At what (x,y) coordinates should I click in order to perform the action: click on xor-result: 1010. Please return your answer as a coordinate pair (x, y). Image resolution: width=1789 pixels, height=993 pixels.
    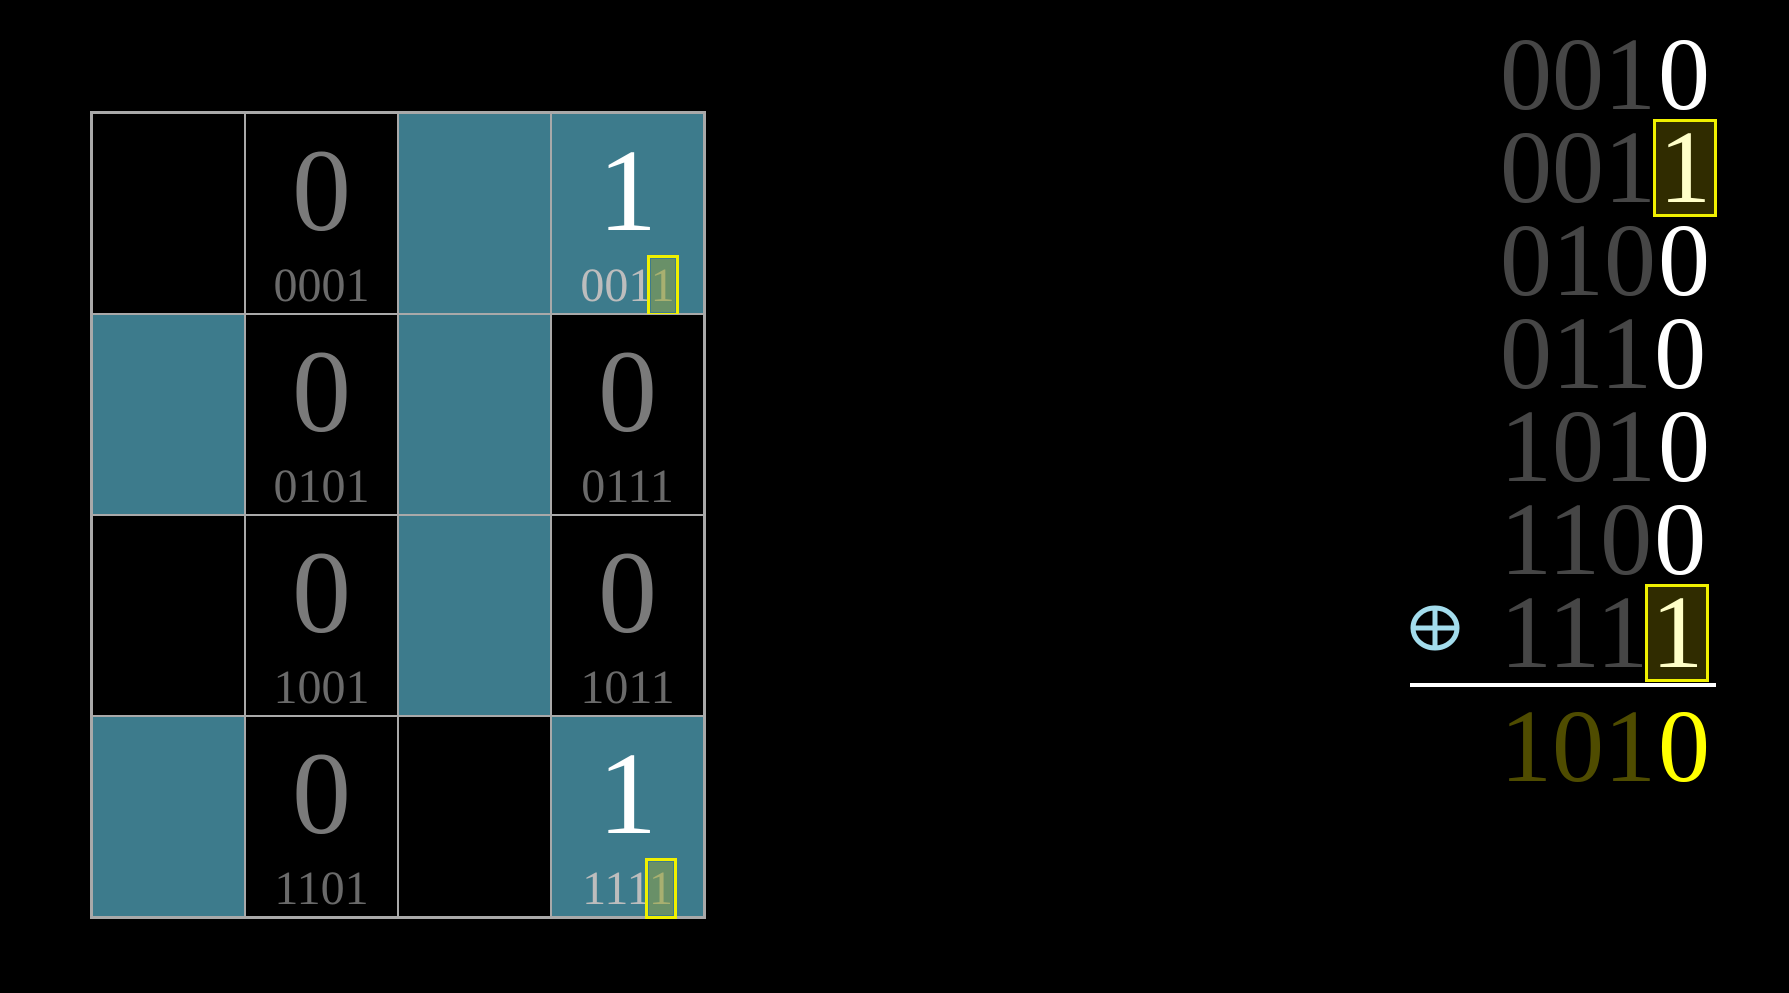
    Looking at the image, I should click on (1606, 746).